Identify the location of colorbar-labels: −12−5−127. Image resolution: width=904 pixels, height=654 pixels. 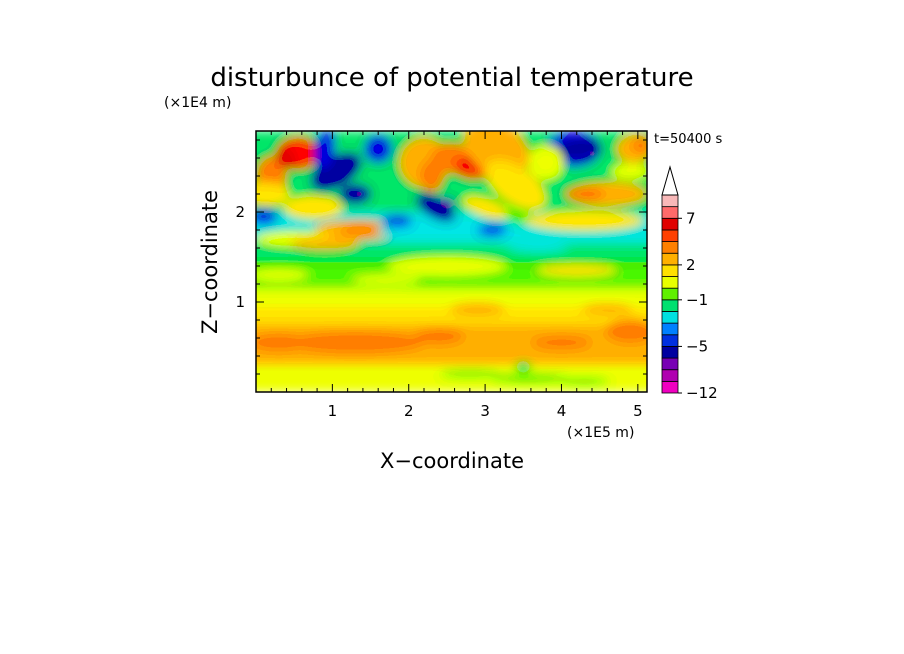
(702, 305).